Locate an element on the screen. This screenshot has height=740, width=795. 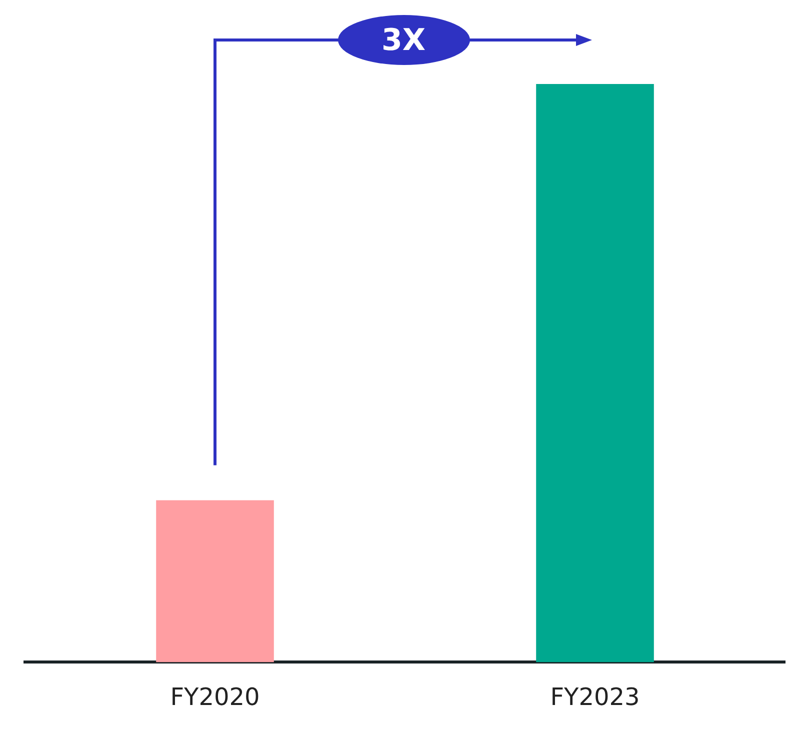
x-tick-label: FY2023 is located at coordinates (595, 696).